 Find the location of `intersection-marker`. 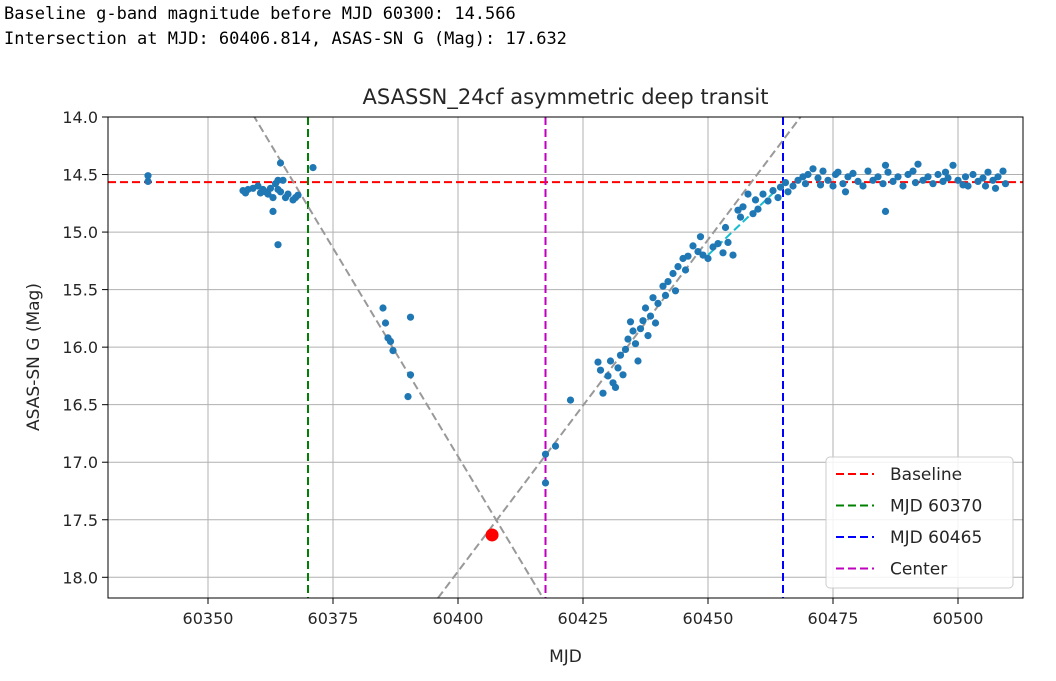

intersection-marker is located at coordinates (492, 535).